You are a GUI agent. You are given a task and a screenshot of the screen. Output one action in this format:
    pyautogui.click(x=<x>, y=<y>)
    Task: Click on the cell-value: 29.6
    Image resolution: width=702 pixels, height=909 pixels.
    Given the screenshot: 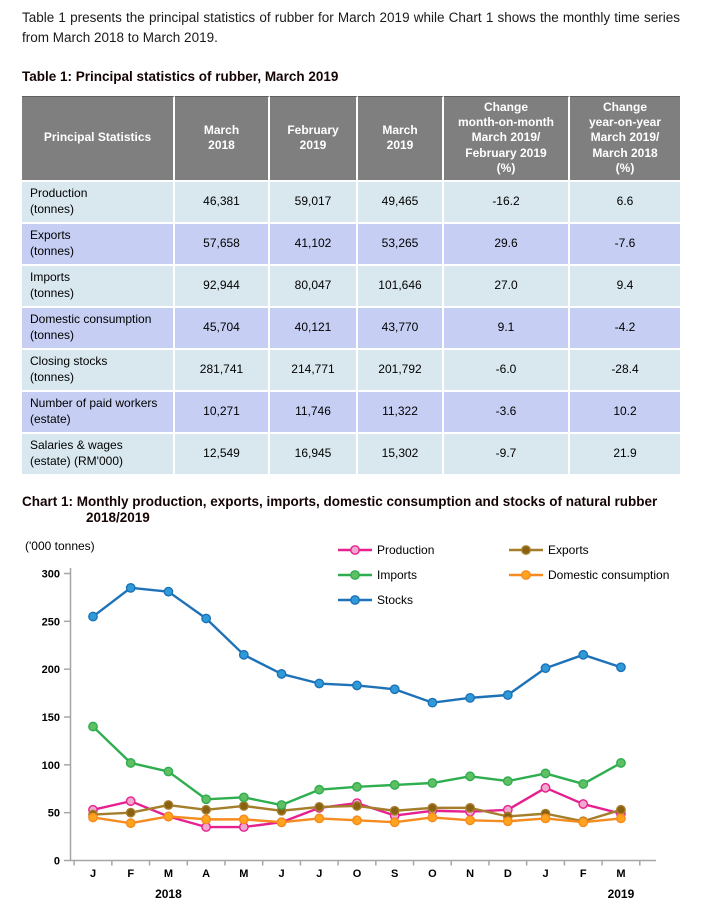 What is the action you would take?
    pyautogui.click(x=507, y=244)
    